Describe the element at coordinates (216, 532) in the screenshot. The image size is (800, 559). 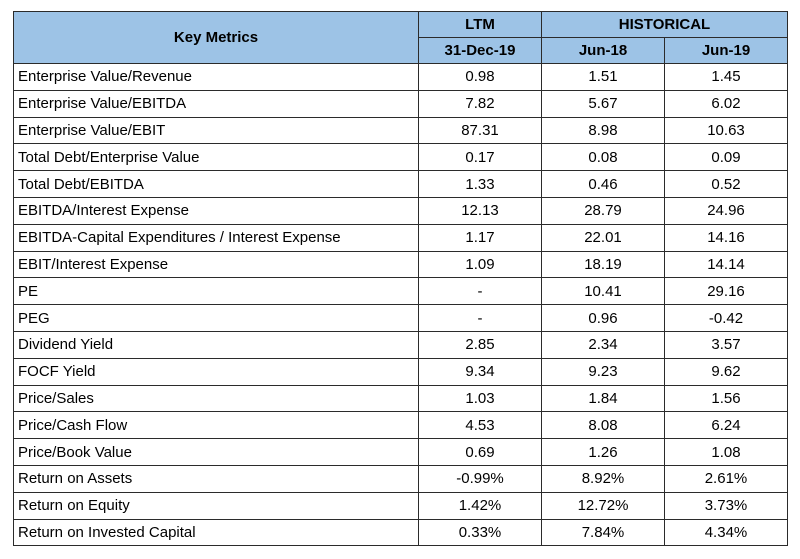
I see `metric-name-cell: Return on Invested Capital` at that location.